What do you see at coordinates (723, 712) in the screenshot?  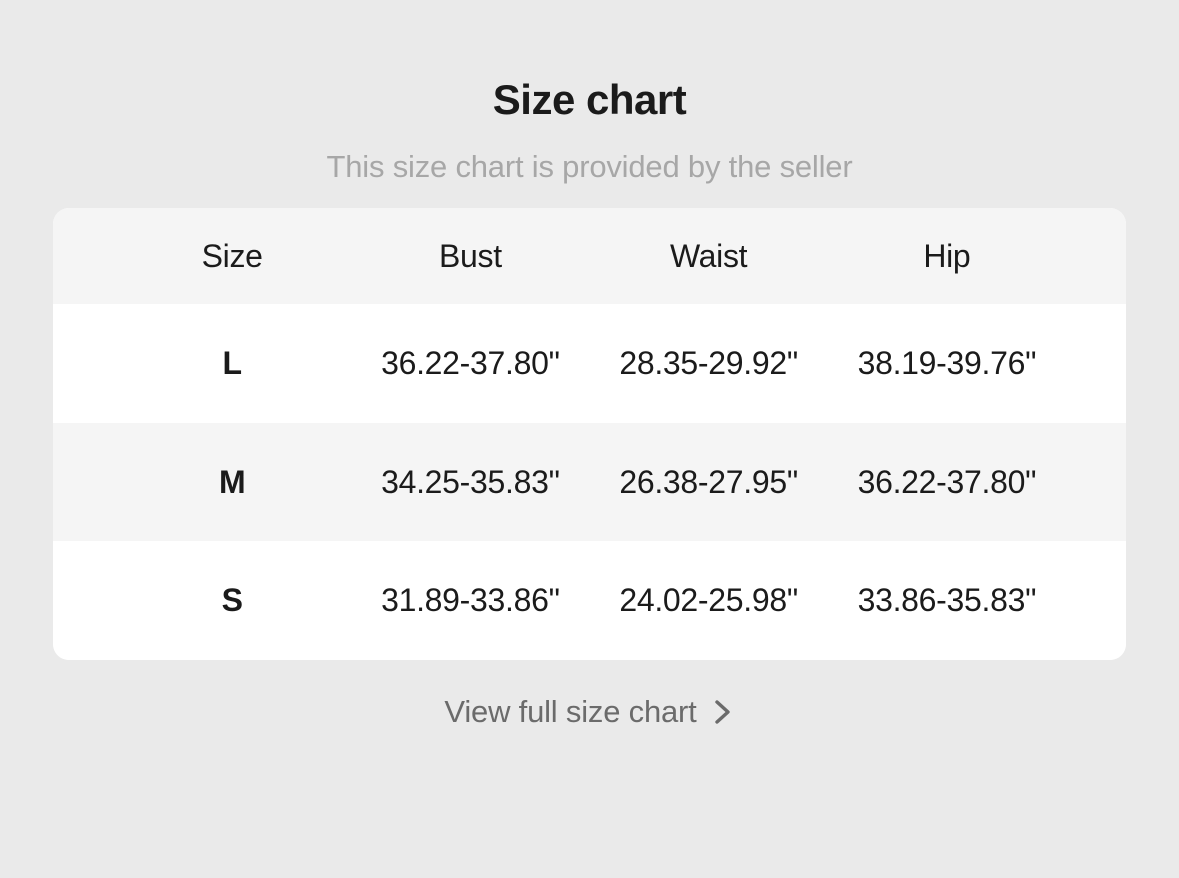 I see `chevron-right-icon` at bounding box center [723, 712].